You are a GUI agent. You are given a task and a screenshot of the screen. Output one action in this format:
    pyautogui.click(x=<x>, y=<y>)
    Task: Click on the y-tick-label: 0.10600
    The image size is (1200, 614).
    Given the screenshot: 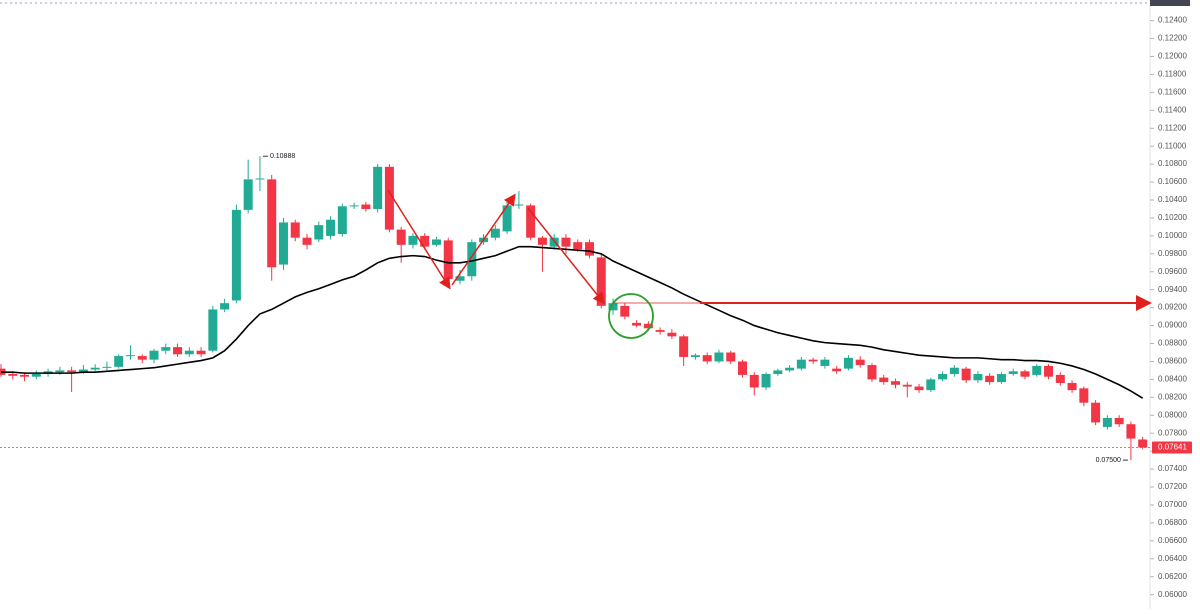 What is the action you would take?
    pyautogui.click(x=1172, y=181)
    